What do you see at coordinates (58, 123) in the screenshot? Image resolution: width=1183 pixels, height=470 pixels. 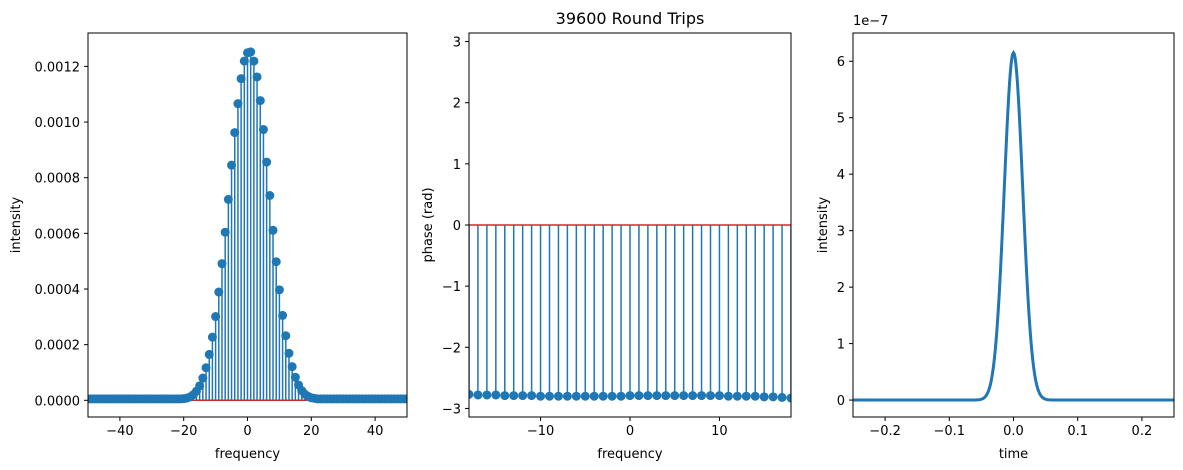 I see `y-tick-label: 0.0010` at bounding box center [58, 123].